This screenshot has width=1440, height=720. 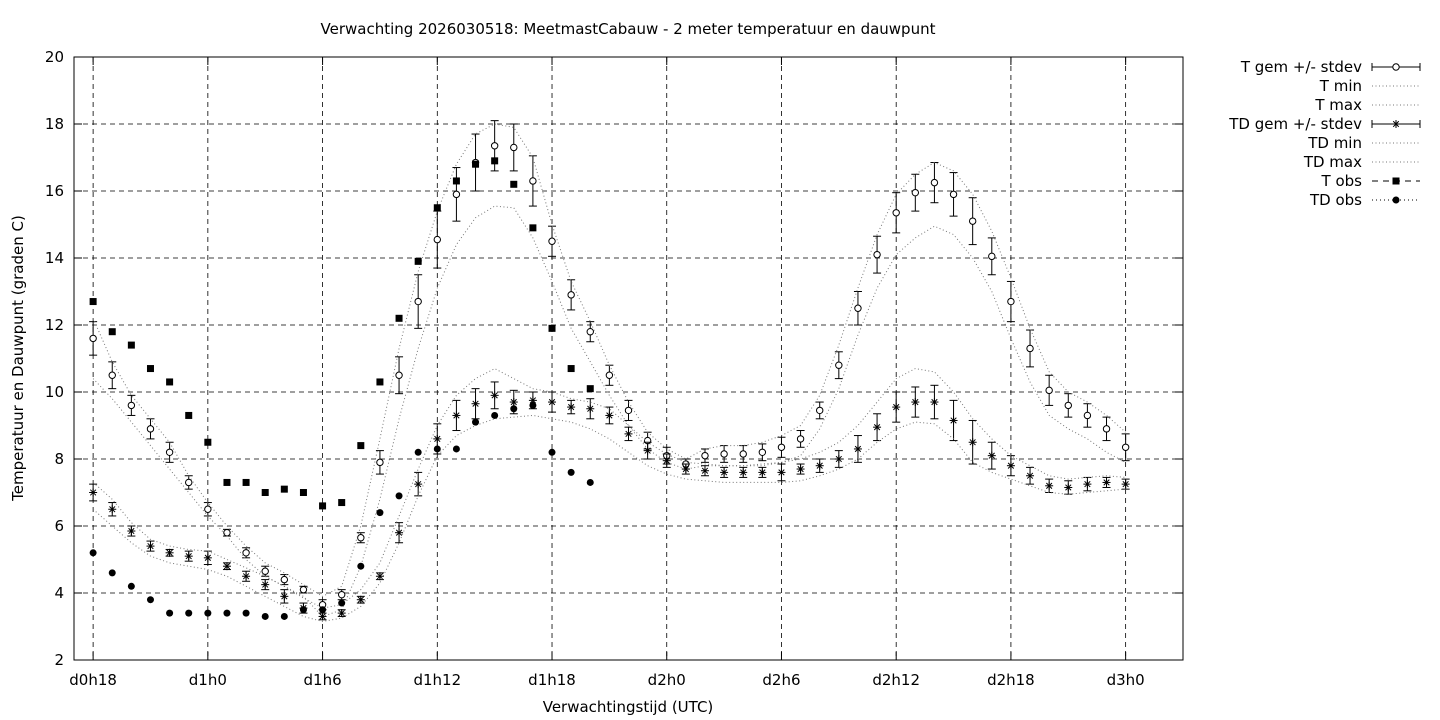 I want to click on y-tick-label: 20, so click(x=54, y=57).